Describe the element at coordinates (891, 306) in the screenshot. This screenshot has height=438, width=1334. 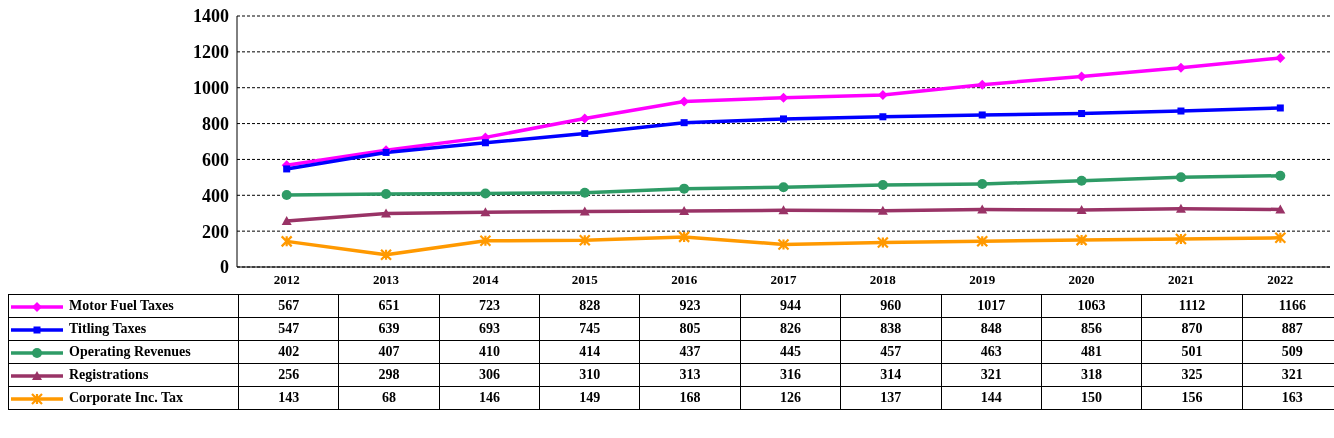
I see `data-label: 960` at that location.